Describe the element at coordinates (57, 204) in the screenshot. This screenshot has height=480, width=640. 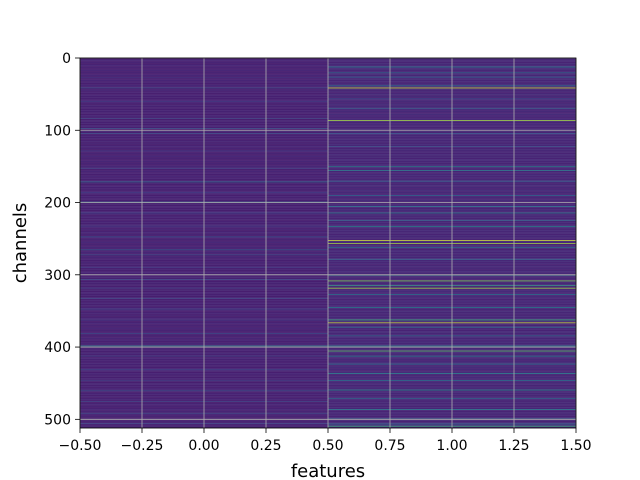
I see `y-tick-label: 200` at that location.